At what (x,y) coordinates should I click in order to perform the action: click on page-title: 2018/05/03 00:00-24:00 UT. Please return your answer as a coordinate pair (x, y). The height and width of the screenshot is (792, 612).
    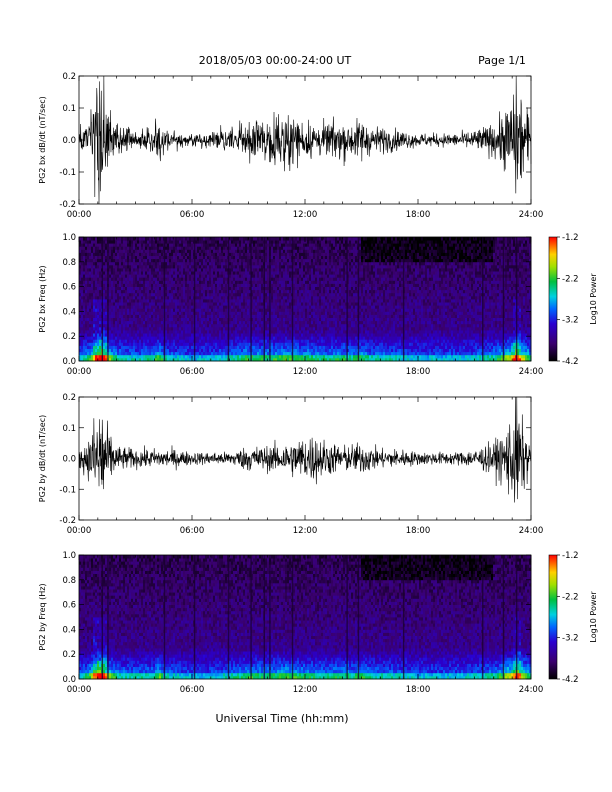
    Looking at the image, I should click on (275, 60).